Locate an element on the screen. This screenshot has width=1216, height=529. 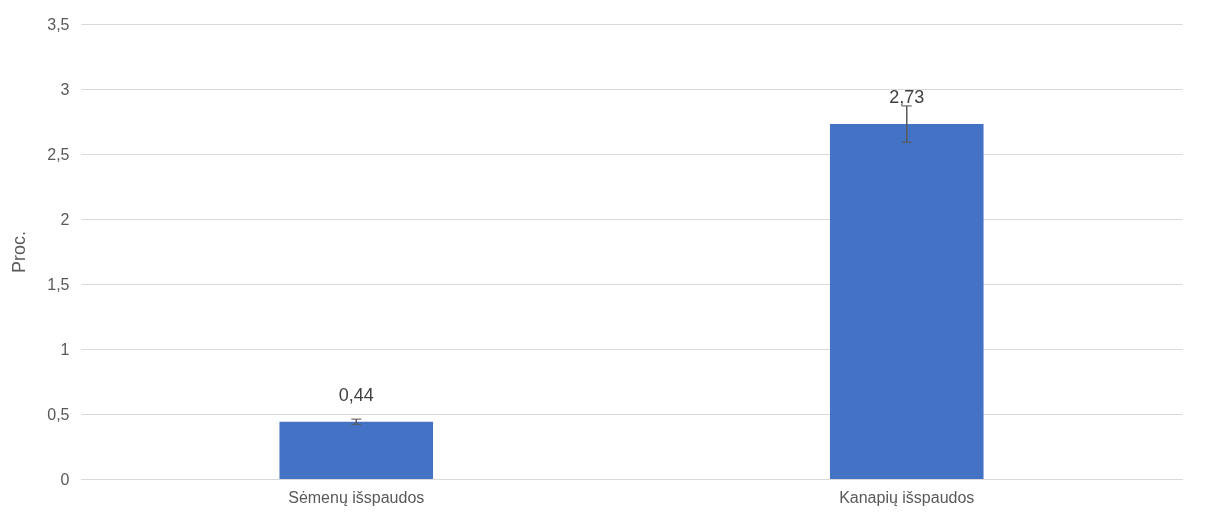
data-label: 2,73 is located at coordinates (907, 97).